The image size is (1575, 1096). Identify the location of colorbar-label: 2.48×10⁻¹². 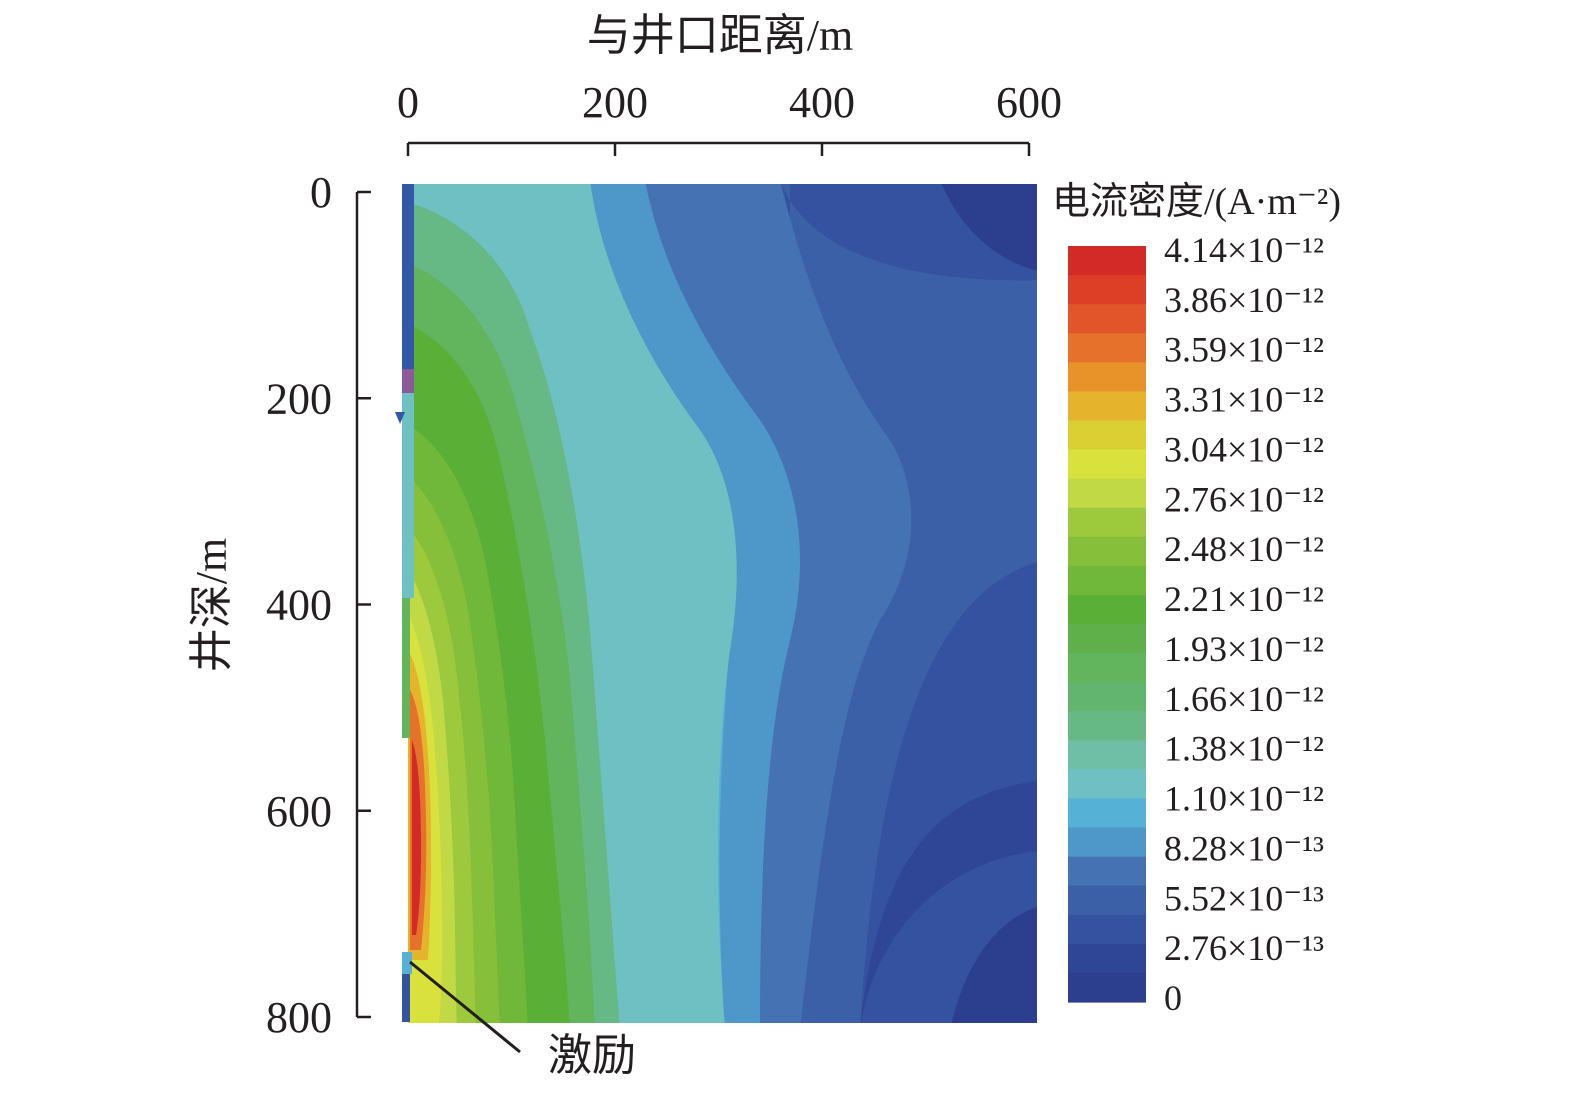
(1244, 549).